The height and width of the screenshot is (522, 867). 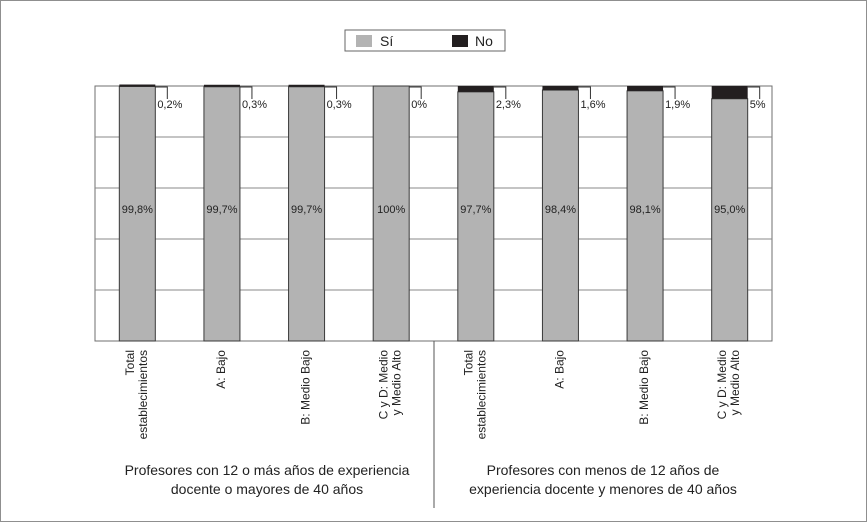 What do you see at coordinates (758, 105) in the screenshot?
I see `data-label-no: 5%` at bounding box center [758, 105].